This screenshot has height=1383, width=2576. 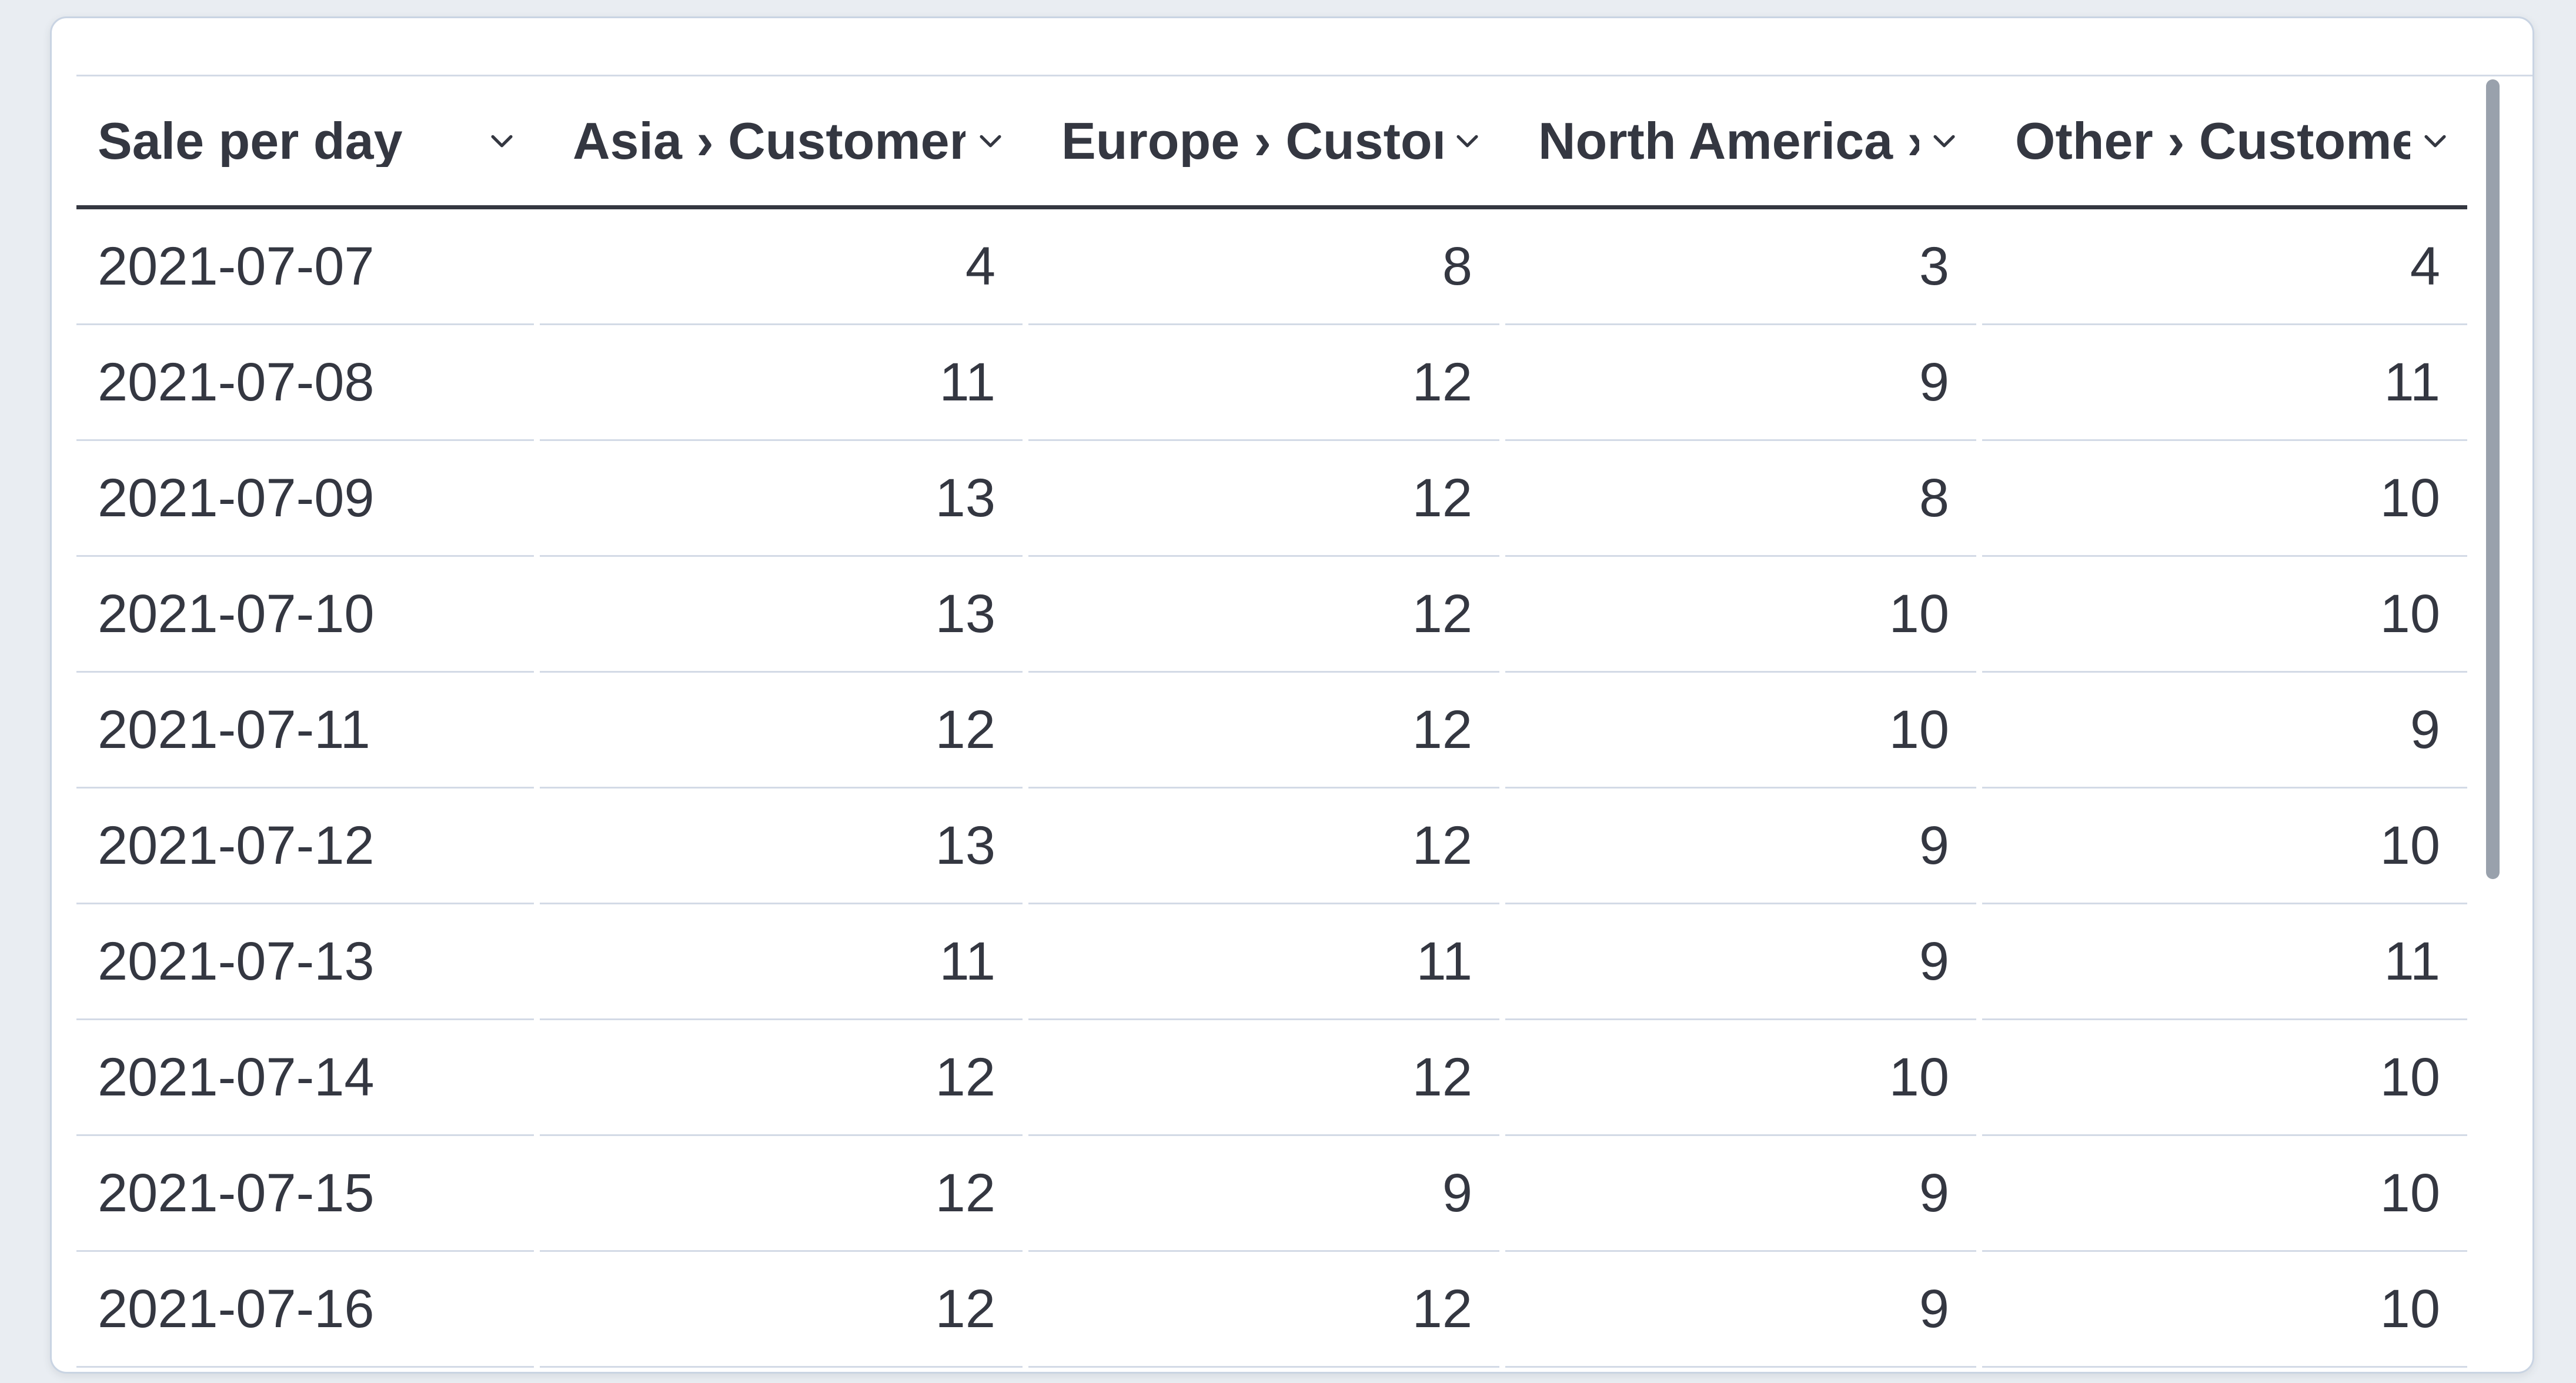 I want to click on column-header-label: Other › Customers, so click(x=2212, y=141).